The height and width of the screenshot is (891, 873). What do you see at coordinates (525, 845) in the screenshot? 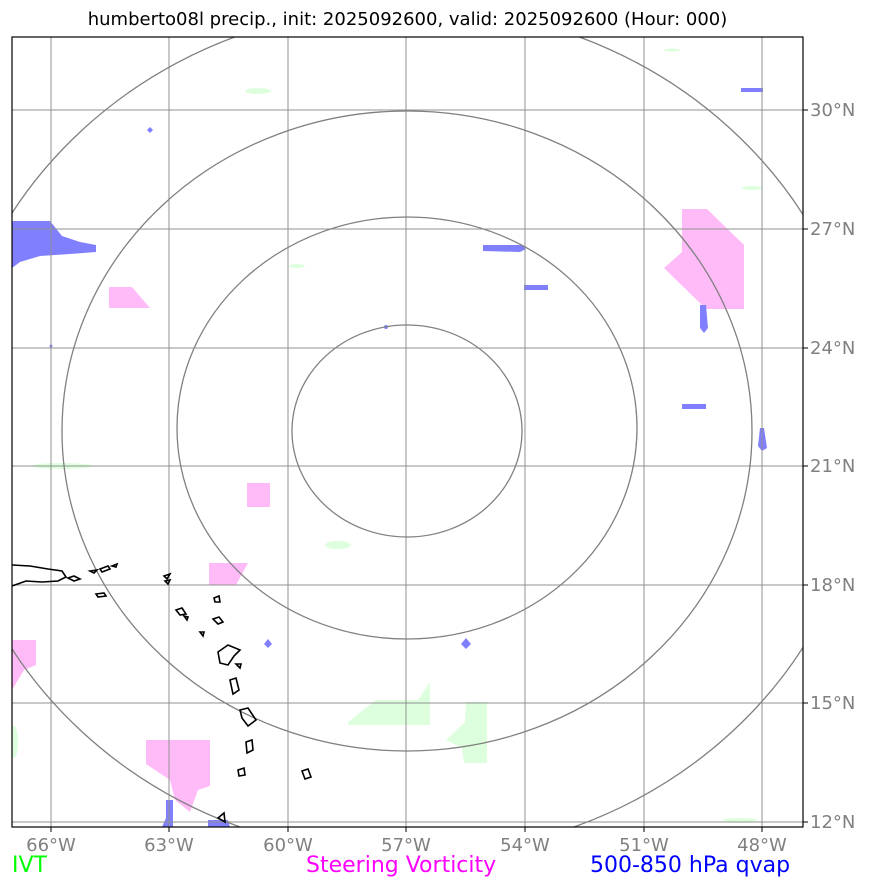
I see `lon-tick-label: 54°W` at bounding box center [525, 845].